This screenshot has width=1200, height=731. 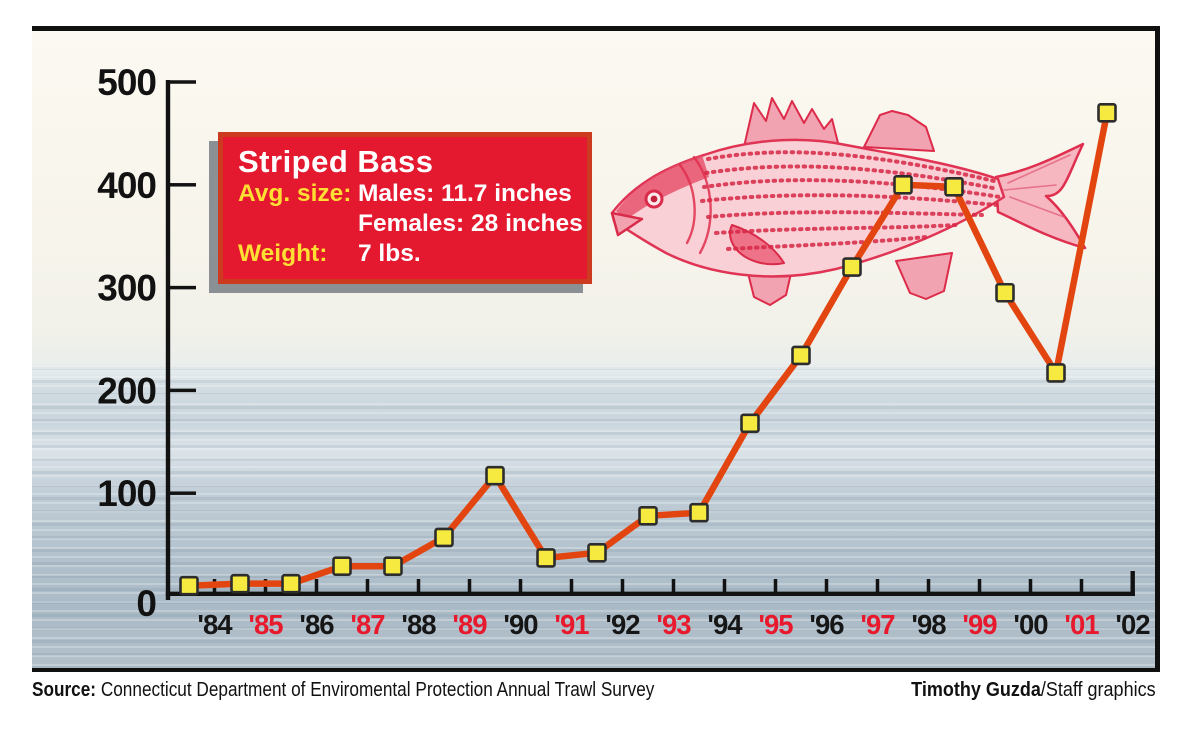 I want to click on x-axis-label: '84, so click(x=215, y=624).